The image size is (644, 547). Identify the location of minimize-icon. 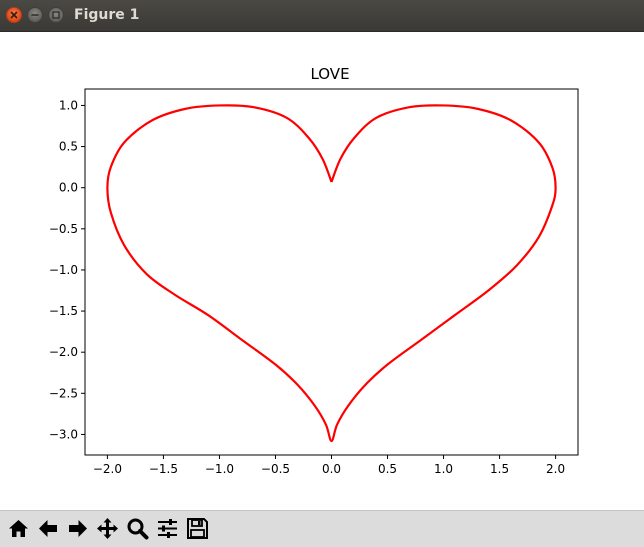
(35, 15).